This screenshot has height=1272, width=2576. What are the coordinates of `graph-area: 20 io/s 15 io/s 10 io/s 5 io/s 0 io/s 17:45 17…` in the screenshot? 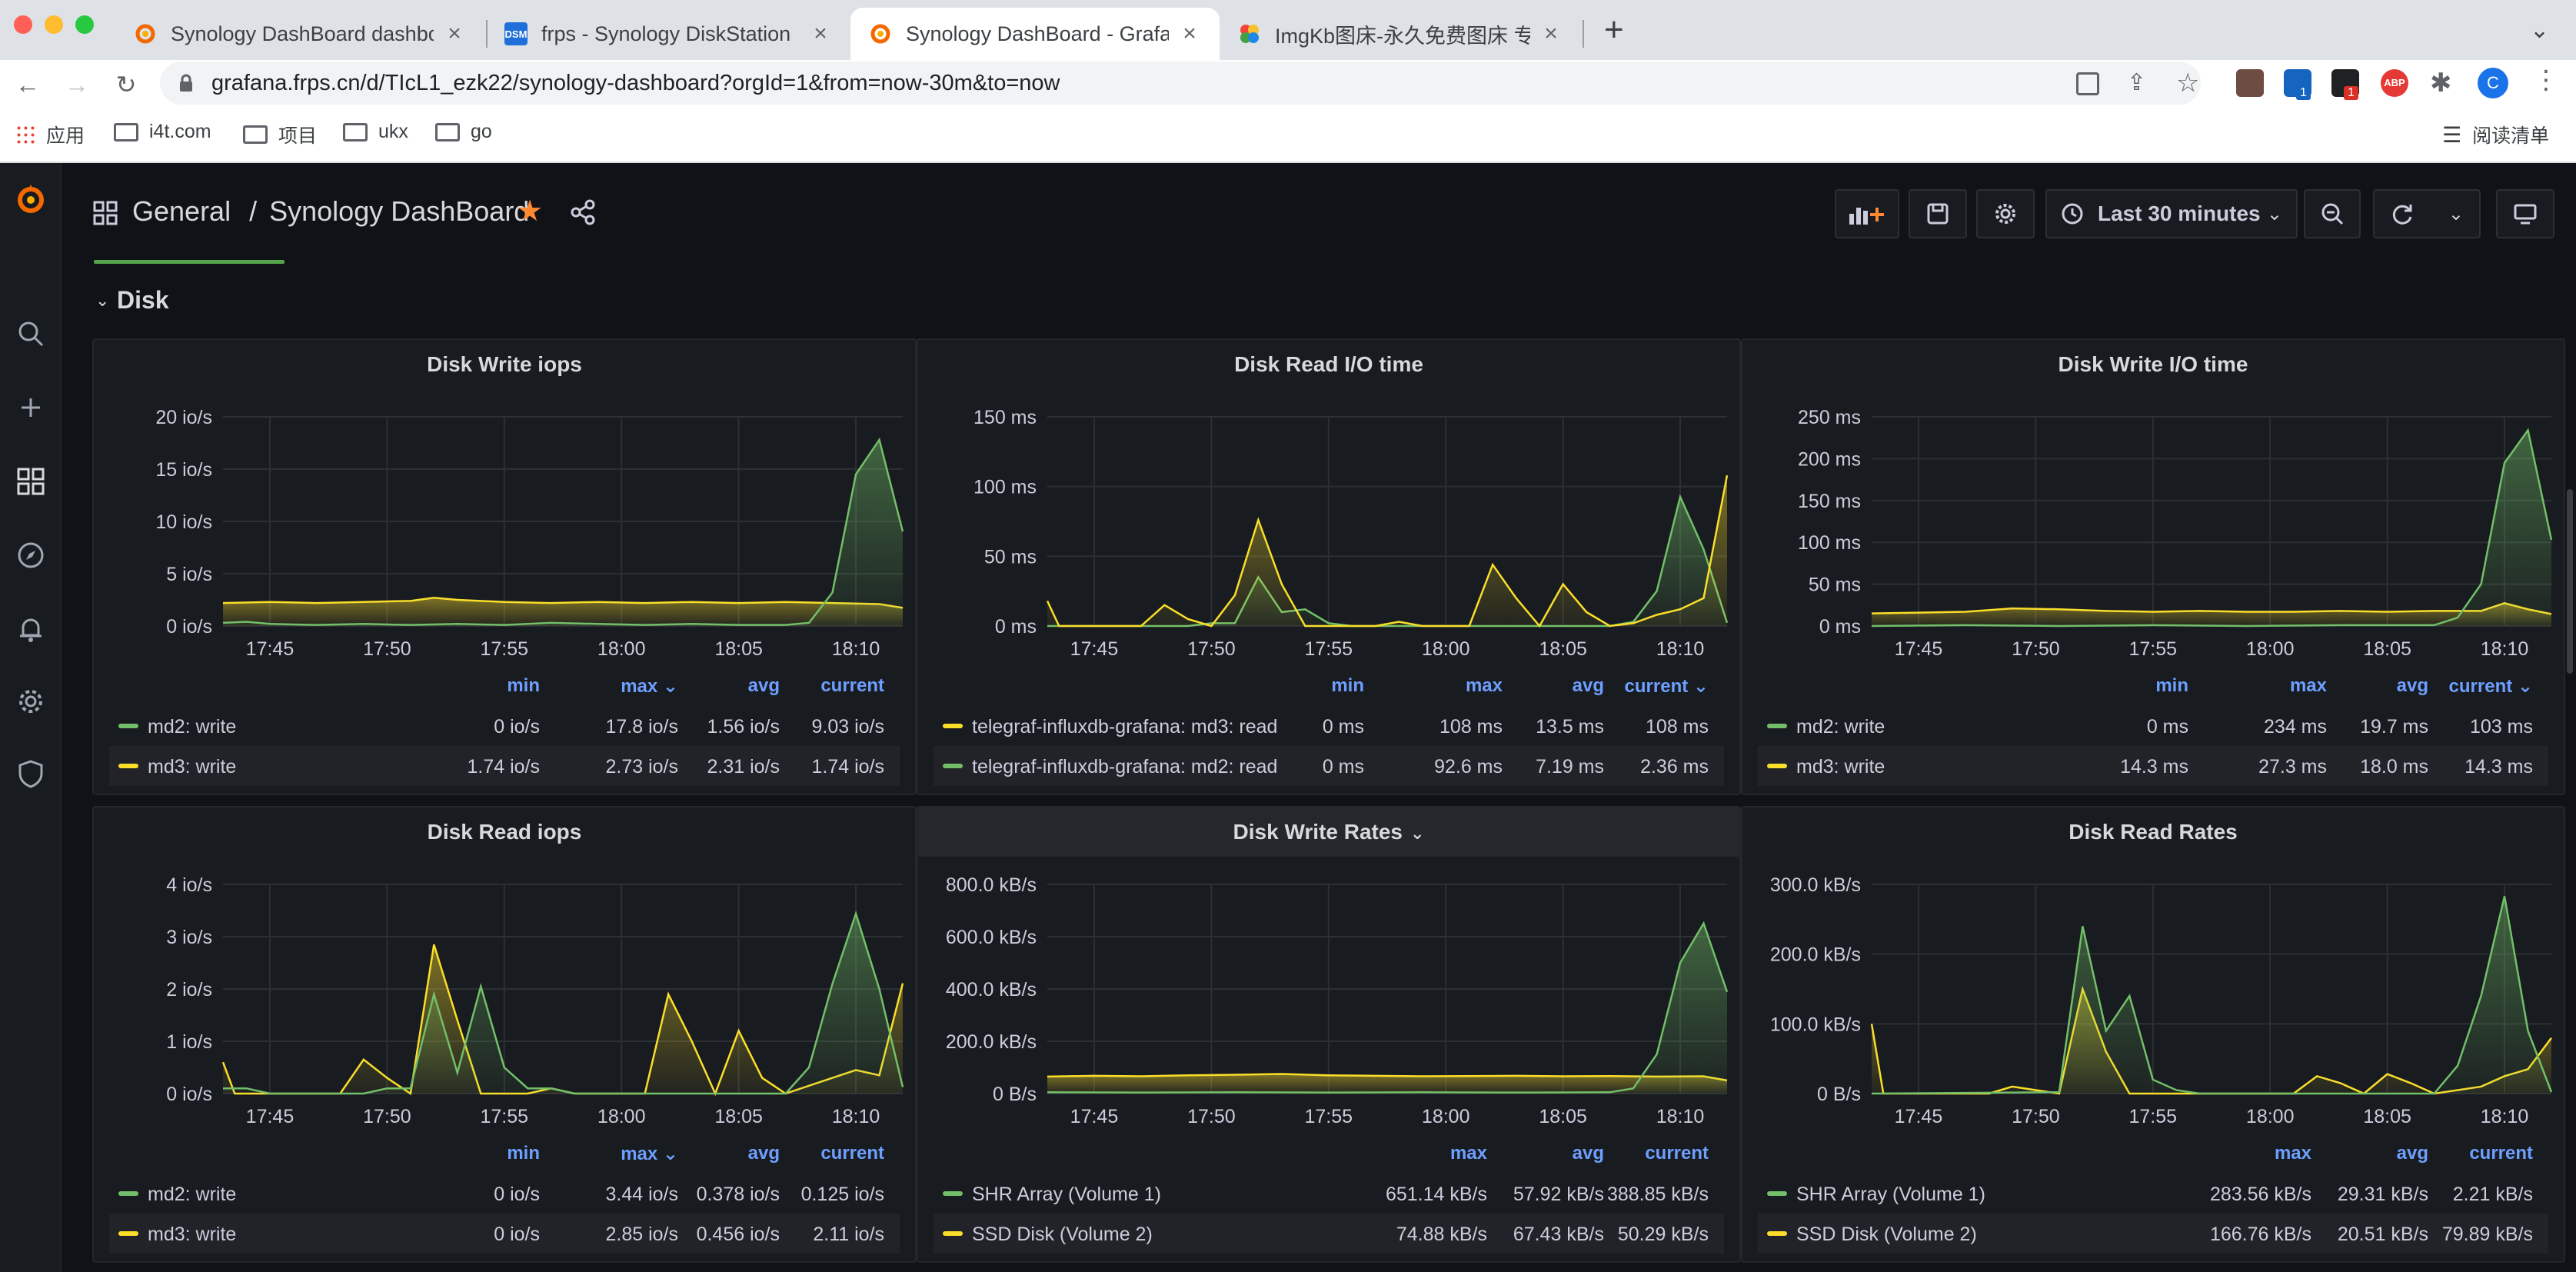 It's located at (506, 509).